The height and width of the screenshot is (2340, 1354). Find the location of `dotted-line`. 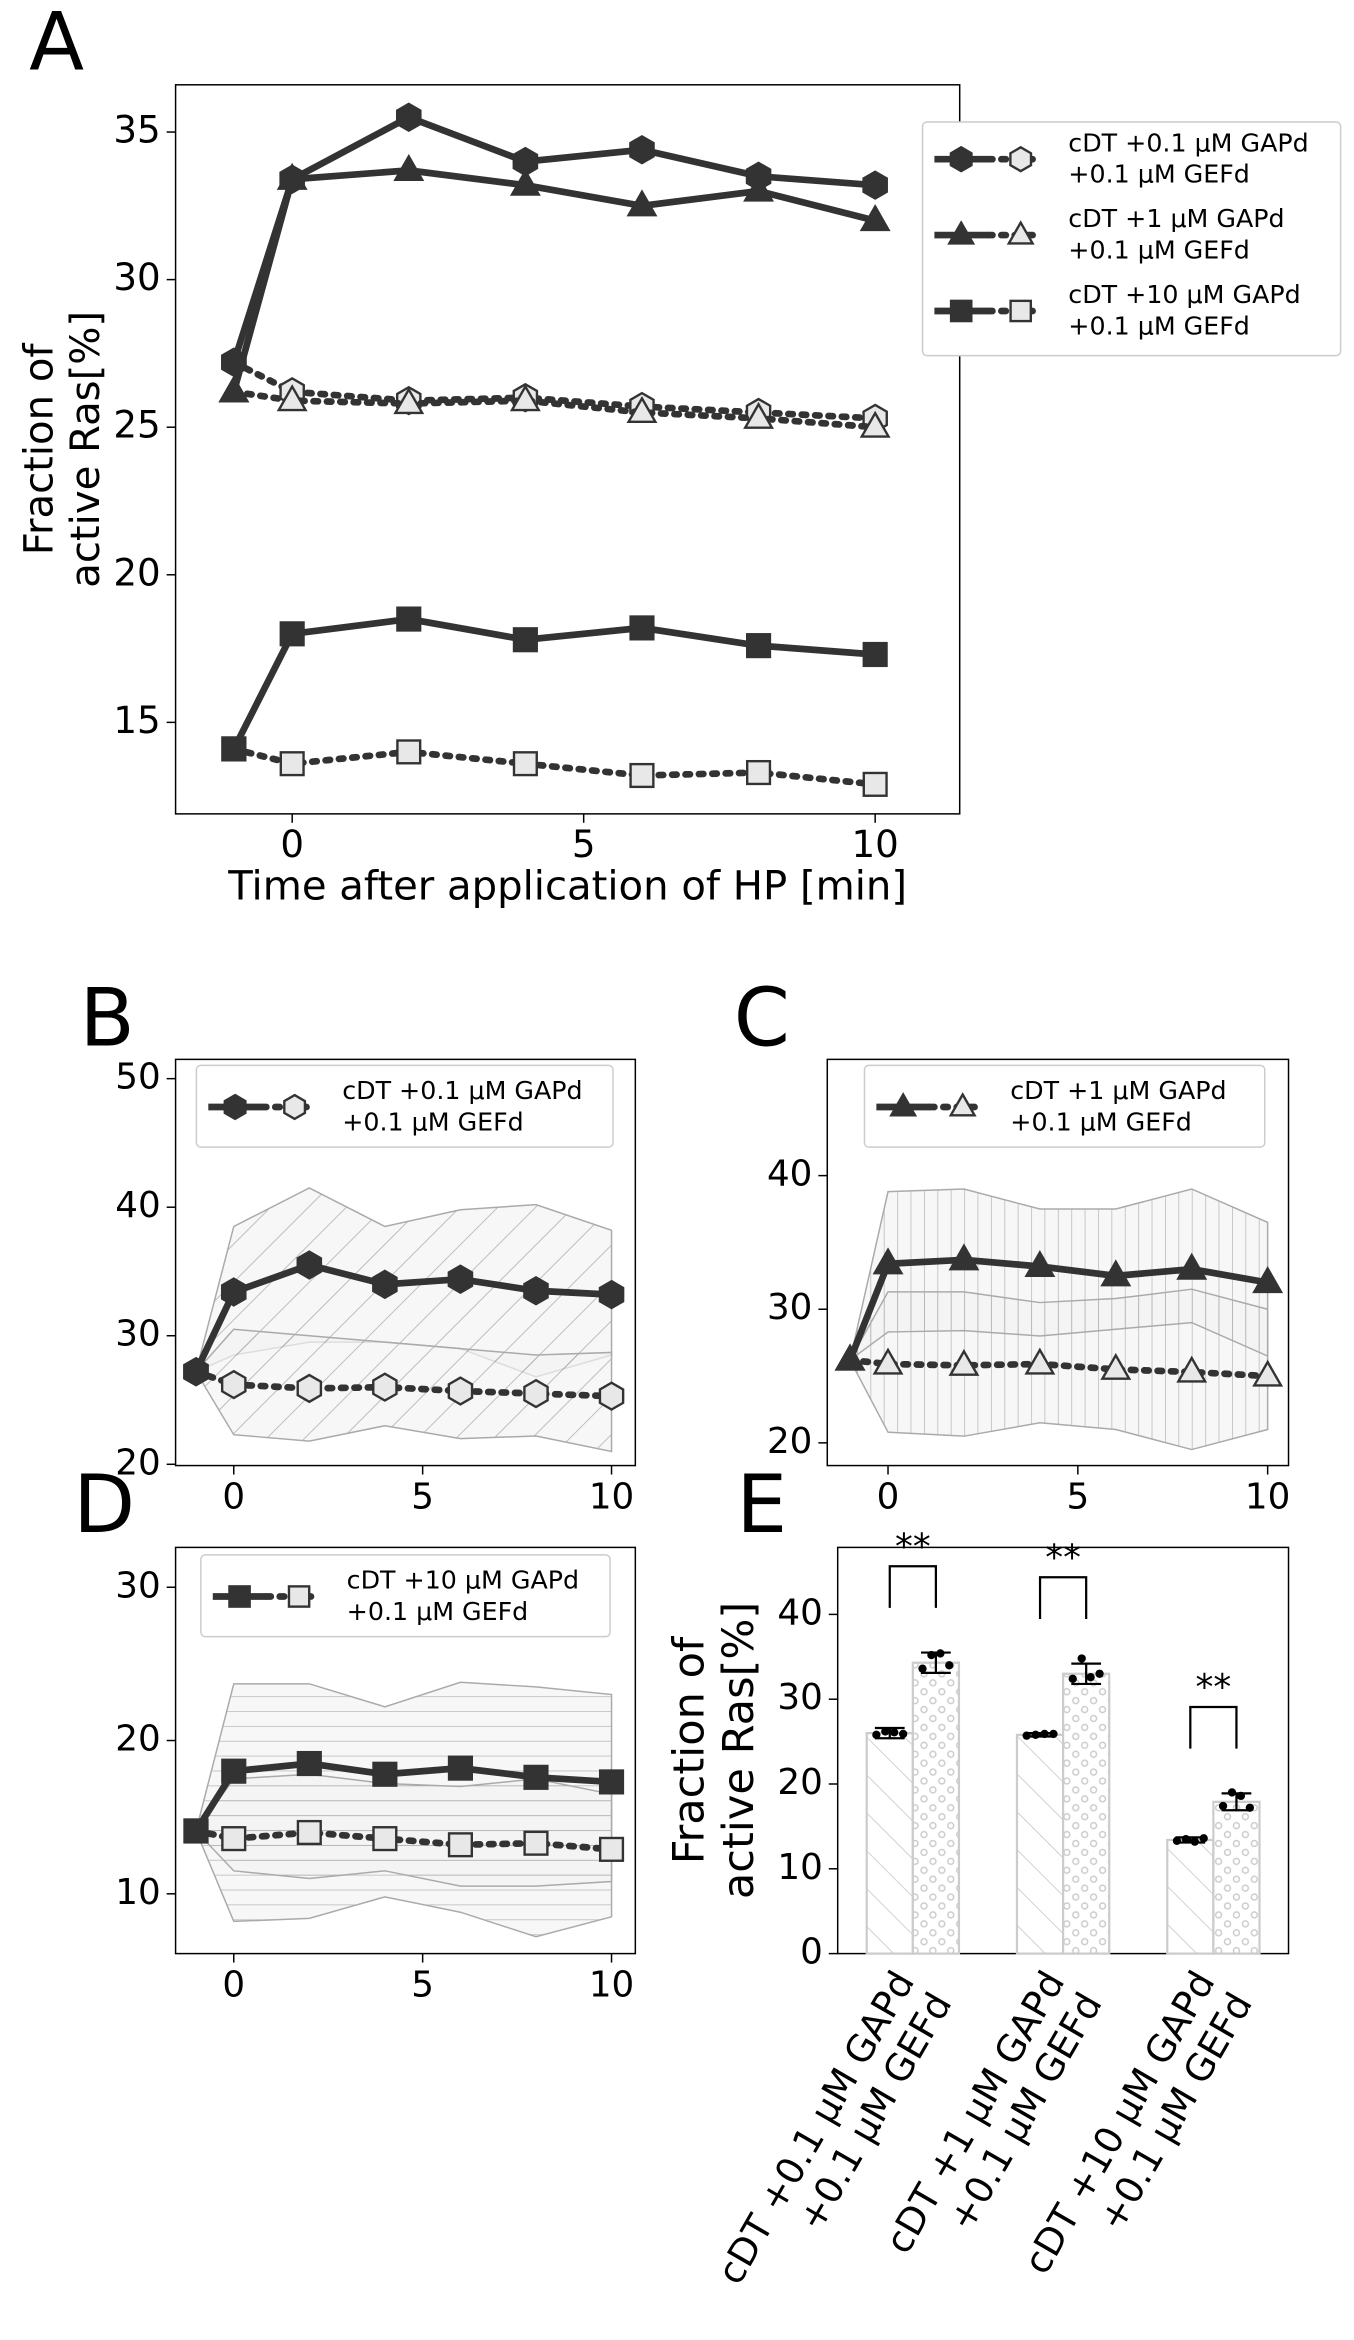

dotted-line is located at coordinates (554, 766).